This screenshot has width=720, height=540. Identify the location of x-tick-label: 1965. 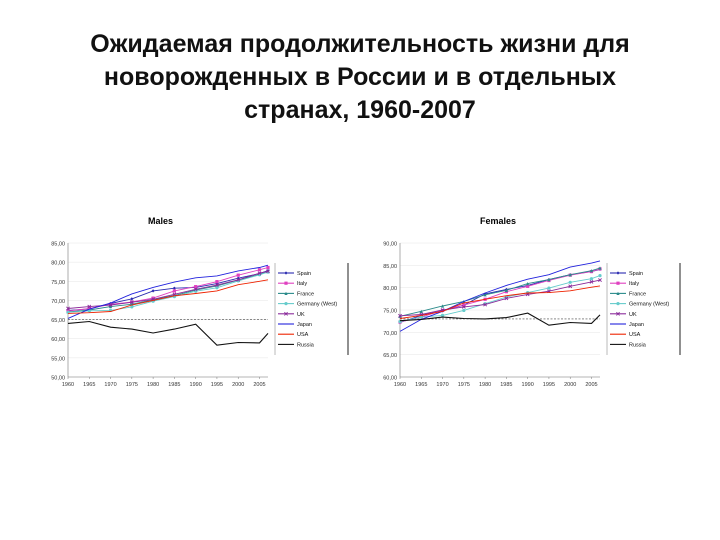
(89, 385).